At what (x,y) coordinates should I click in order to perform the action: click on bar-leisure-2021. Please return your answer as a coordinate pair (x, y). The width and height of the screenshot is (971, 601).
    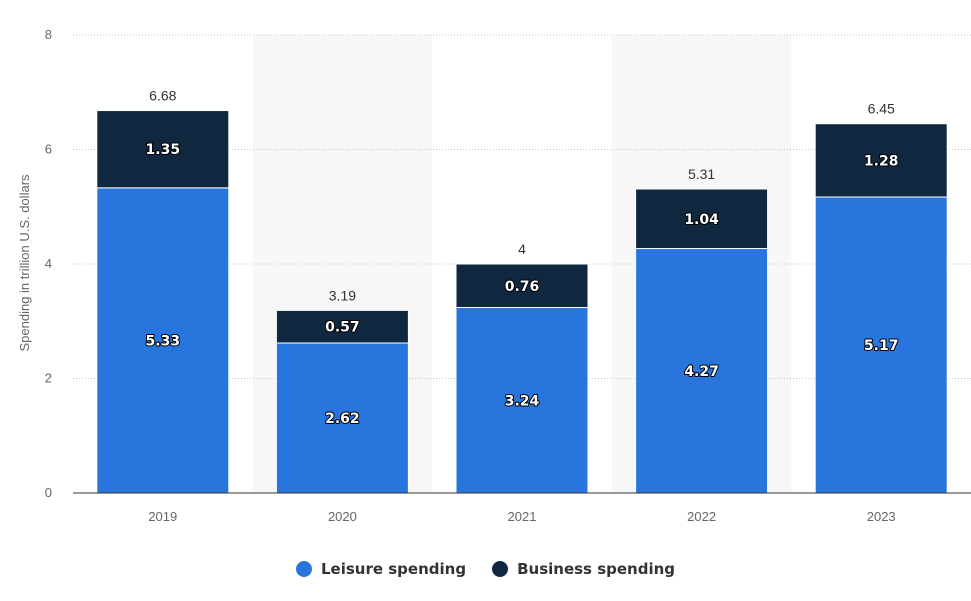
    Looking at the image, I should click on (522, 400).